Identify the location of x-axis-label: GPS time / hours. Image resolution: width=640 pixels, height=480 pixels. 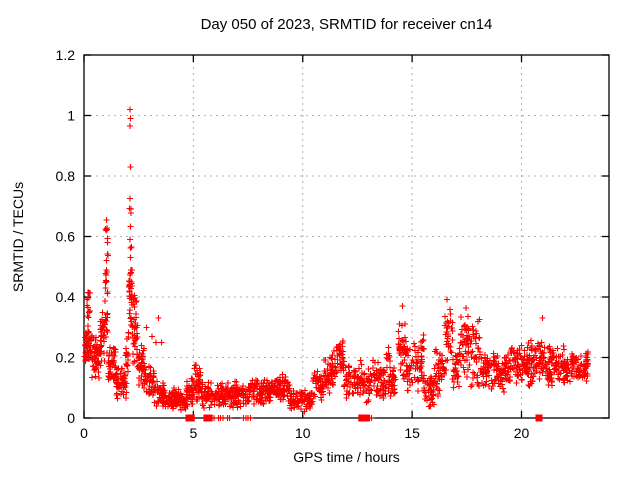
(346, 457).